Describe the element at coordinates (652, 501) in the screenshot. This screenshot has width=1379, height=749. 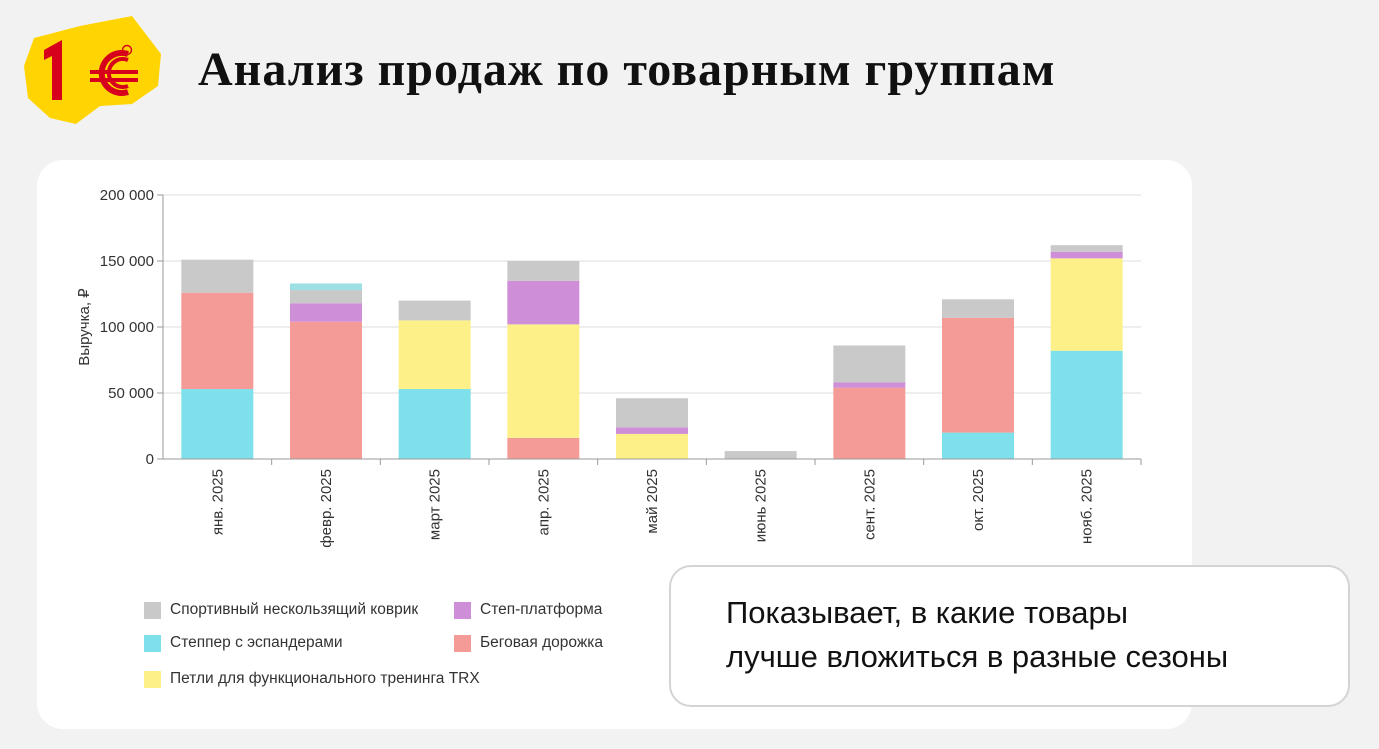
I see `x-tick-label: май 2025` at that location.